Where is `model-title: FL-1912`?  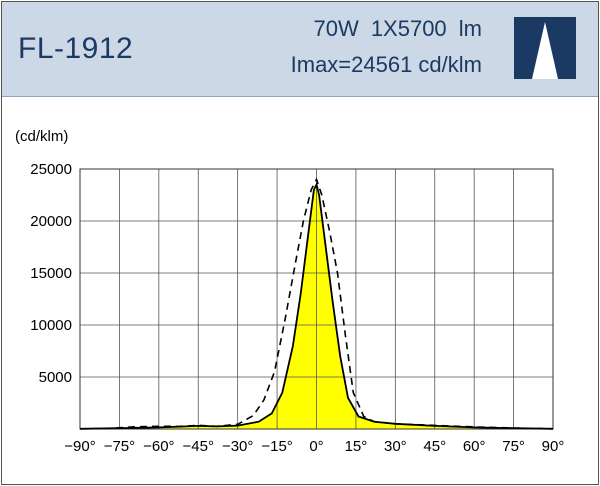
model-title: FL-1912 is located at coordinates (76, 48).